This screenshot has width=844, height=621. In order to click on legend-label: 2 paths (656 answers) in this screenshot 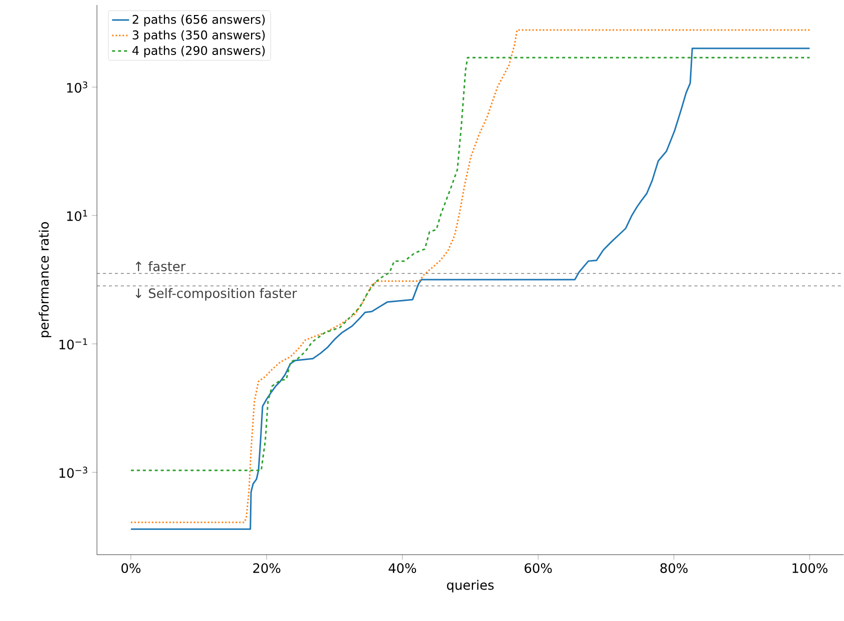, I will do `click(198, 20)`.